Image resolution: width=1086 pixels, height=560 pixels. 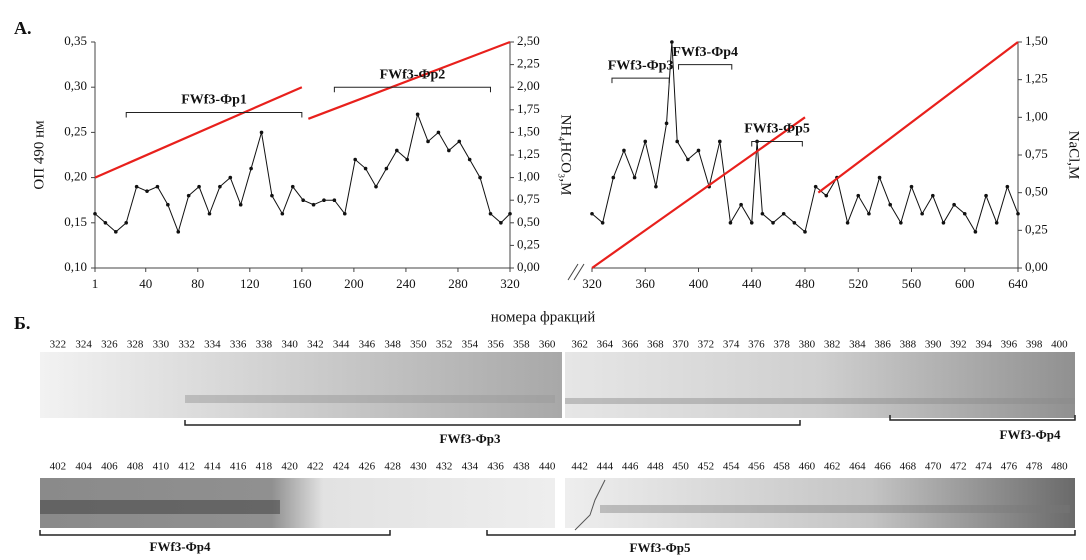 I want to click on y2-tick-label: 0,75, so click(x=528, y=198).